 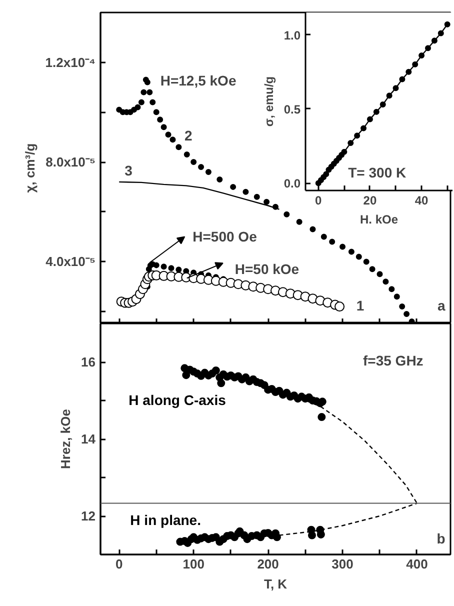 I want to click on y-axis-title: χ, cm³/g, so click(x=30, y=168).